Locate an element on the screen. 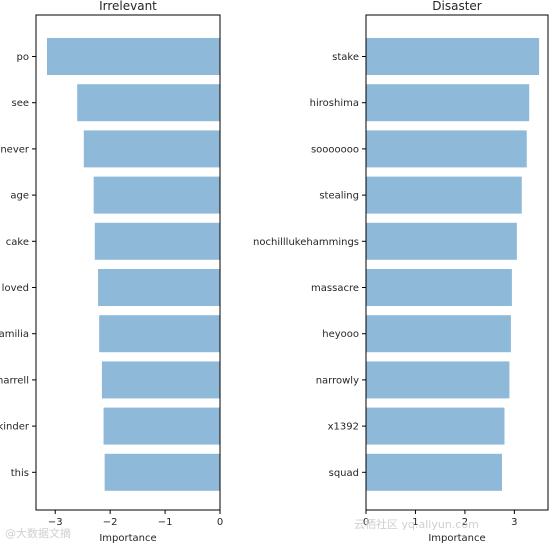 The height and width of the screenshot is (543, 549). y-tick-label: loved is located at coordinates (15, 288).